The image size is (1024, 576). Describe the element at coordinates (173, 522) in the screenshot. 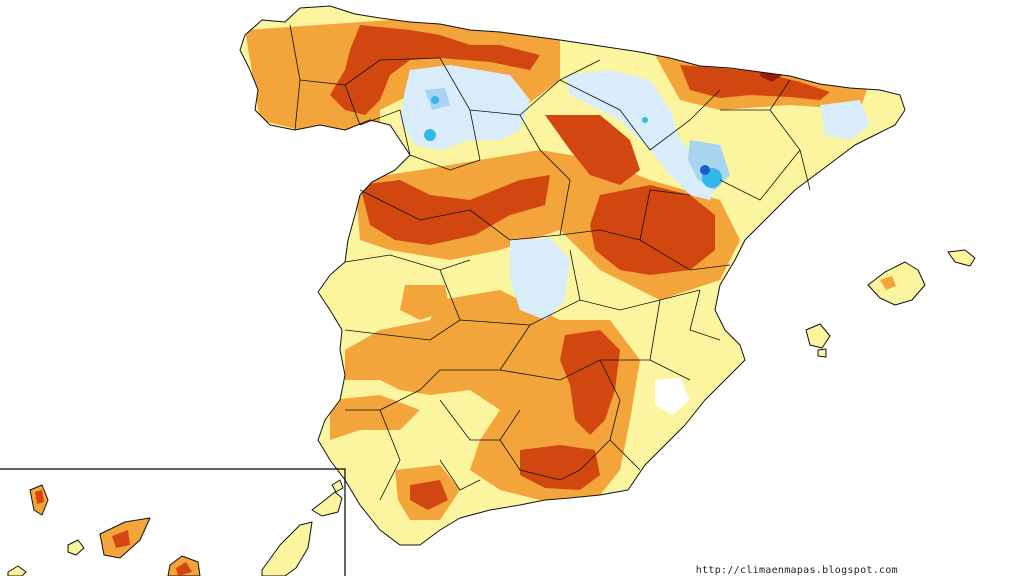

I see `canary-islands-inset` at that location.